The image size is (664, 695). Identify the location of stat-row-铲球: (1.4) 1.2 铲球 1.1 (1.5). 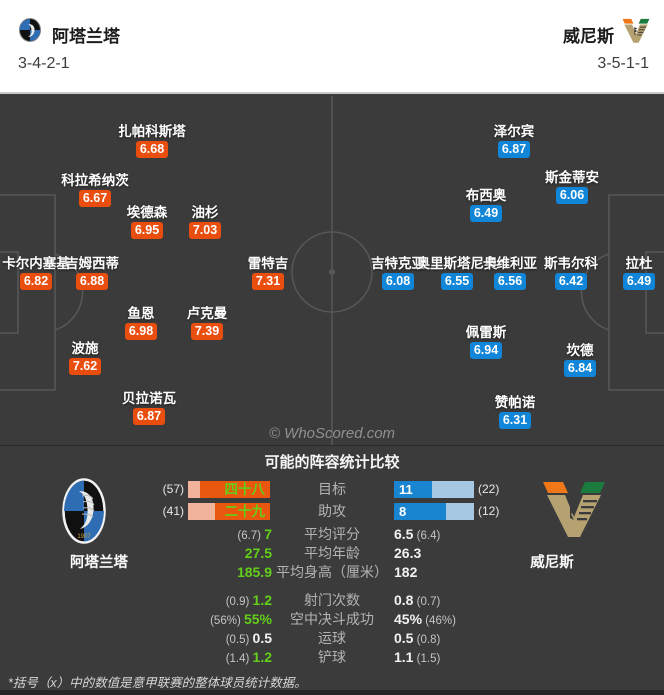
(332, 657).